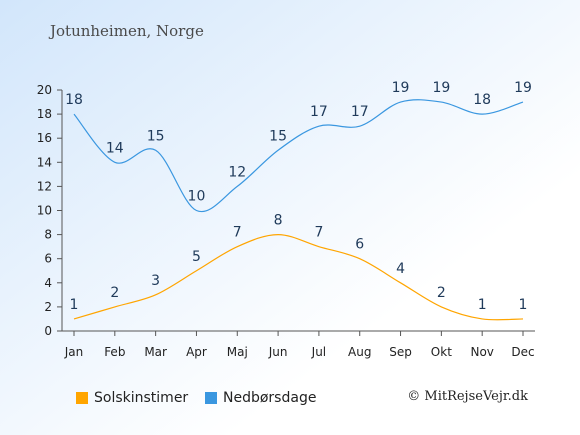 The width and height of the screenshot is (580, 435). I want to click on x-tick-label: Sep, so click(400, 352).